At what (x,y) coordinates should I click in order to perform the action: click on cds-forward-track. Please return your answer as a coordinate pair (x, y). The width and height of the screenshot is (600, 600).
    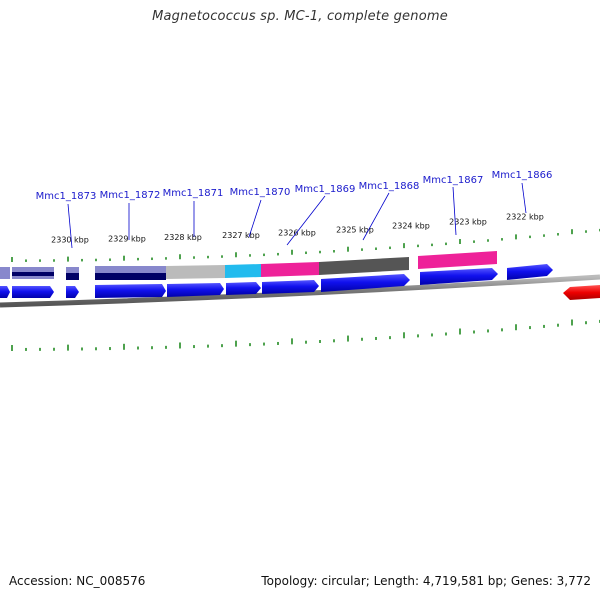
    Looking at the image, I should click on (276, 281).